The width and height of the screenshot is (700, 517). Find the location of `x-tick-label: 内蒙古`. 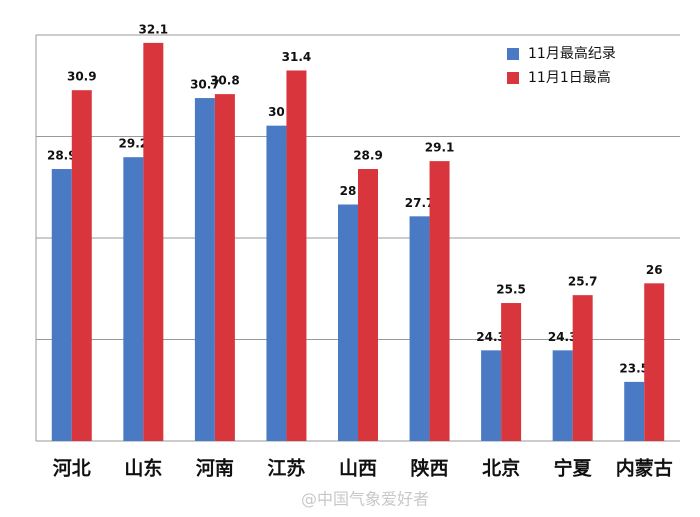

x-tick-label: 内蒙古 is located at coordinates (644, 468).